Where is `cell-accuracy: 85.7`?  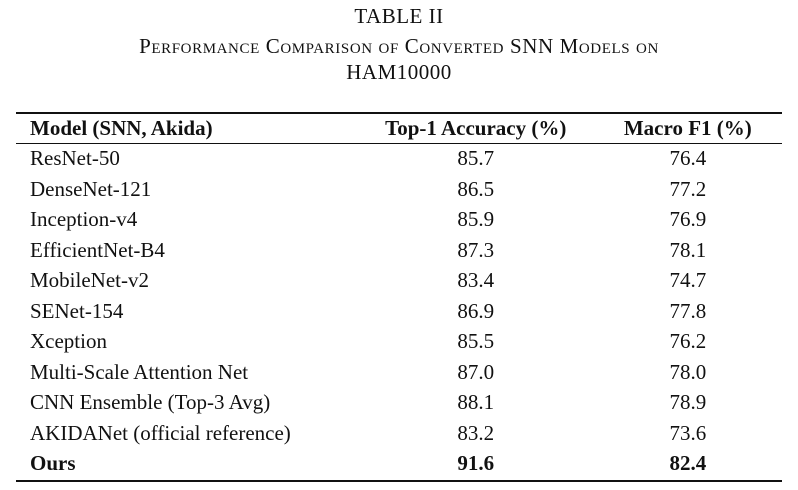
cell-accuracy: 85.7 is located at coordinates (476, 158).